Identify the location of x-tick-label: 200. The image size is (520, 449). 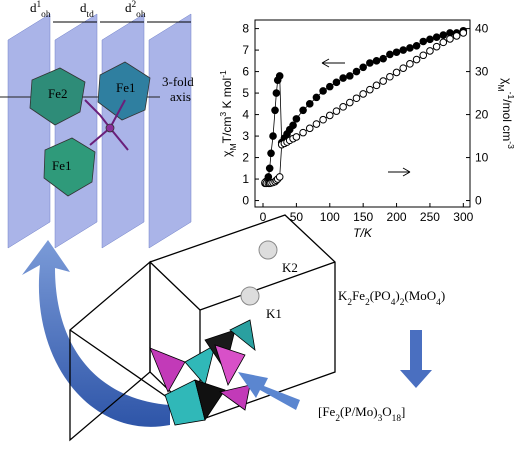
(397, 217).